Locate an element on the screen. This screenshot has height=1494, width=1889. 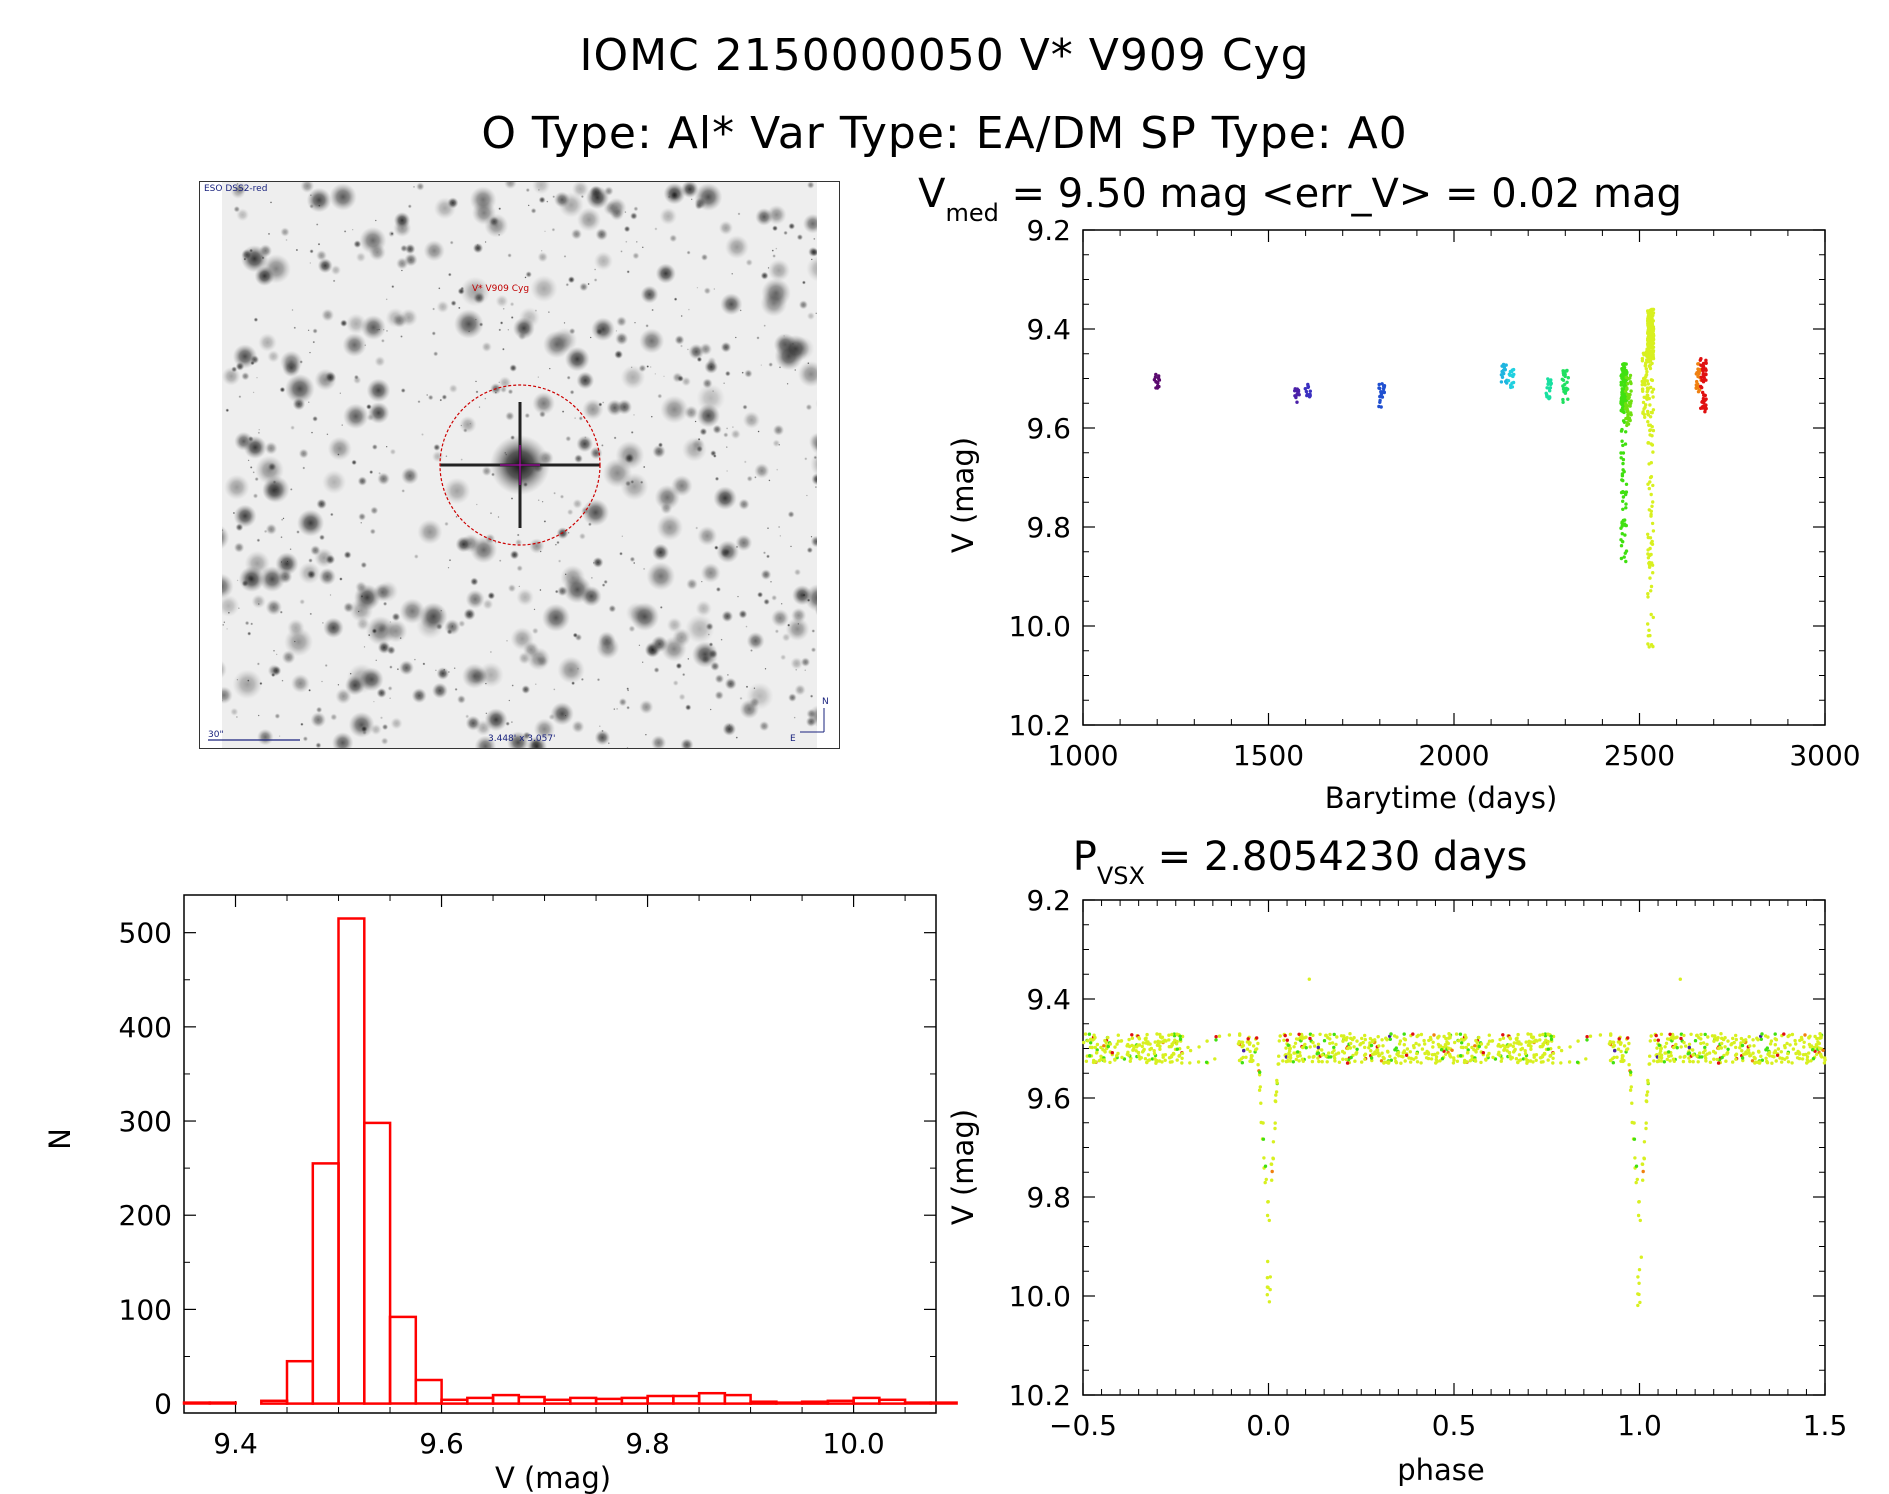
phase-curve-ytick-label: 9.6 is located at coordinates (1048, 1098).